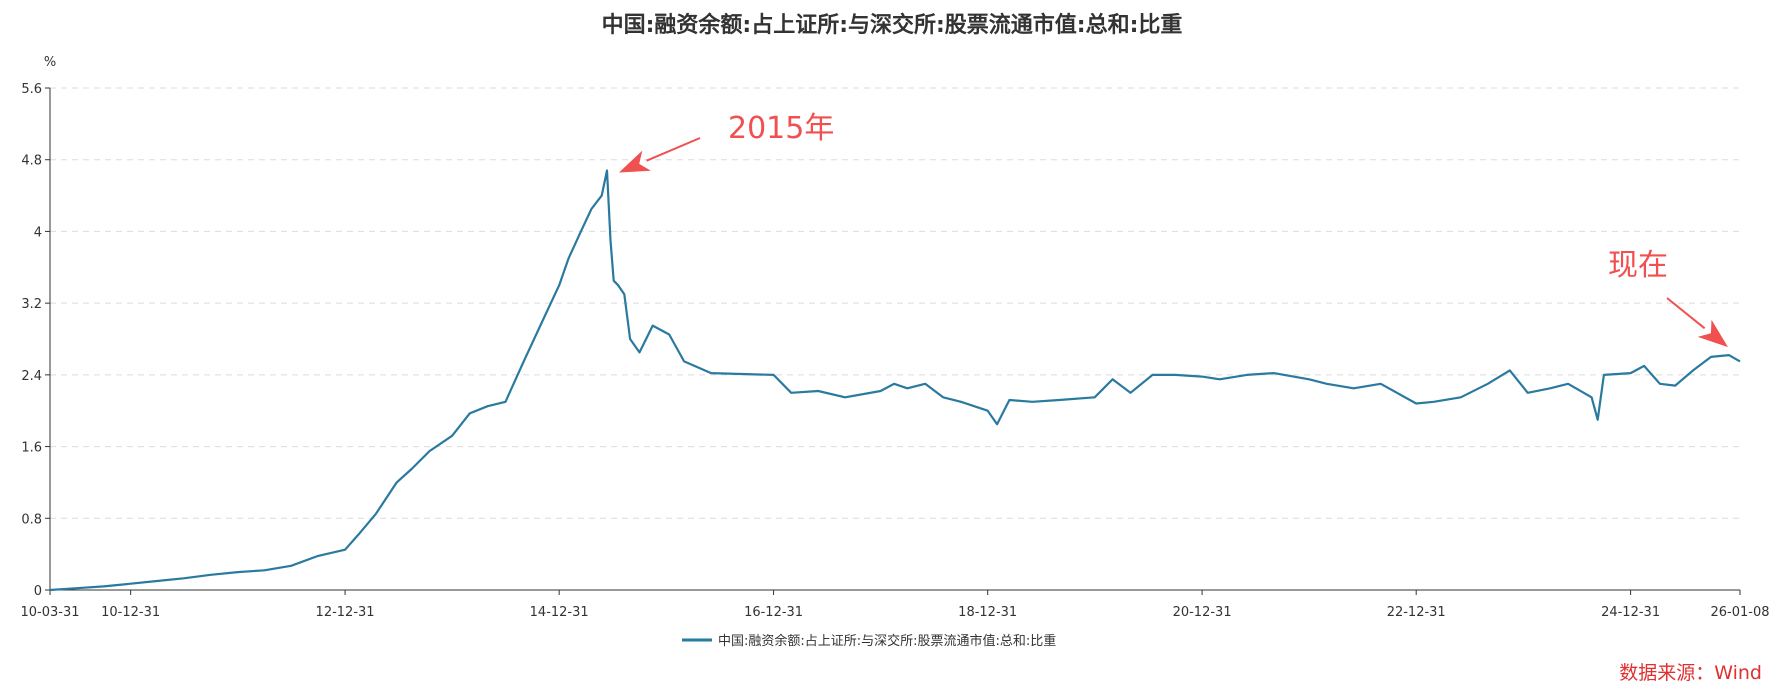  I want to click on y-tick-label: 0.8, so click(31, 519).